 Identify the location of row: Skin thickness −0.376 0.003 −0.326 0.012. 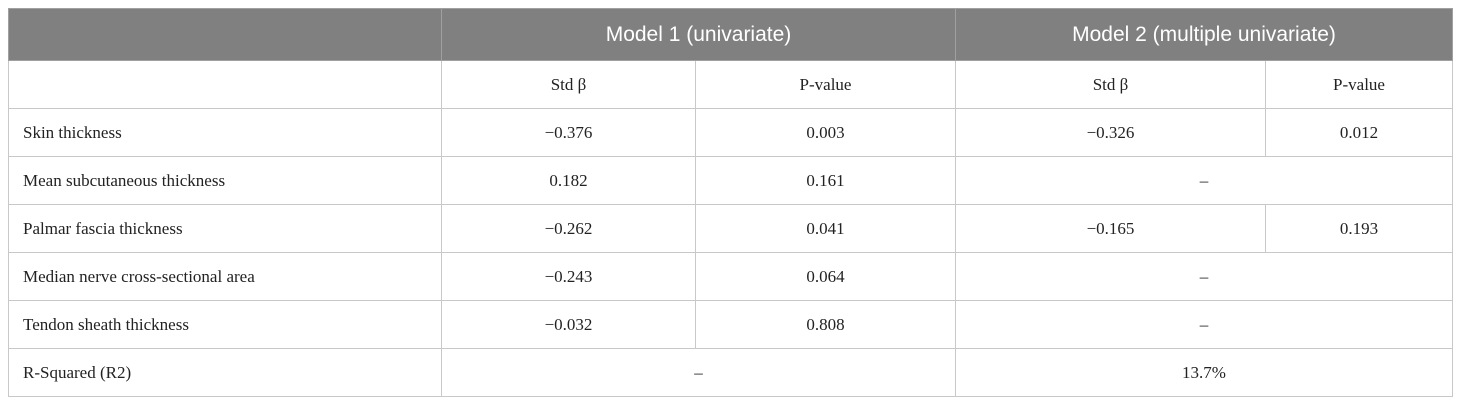
(731, 132).